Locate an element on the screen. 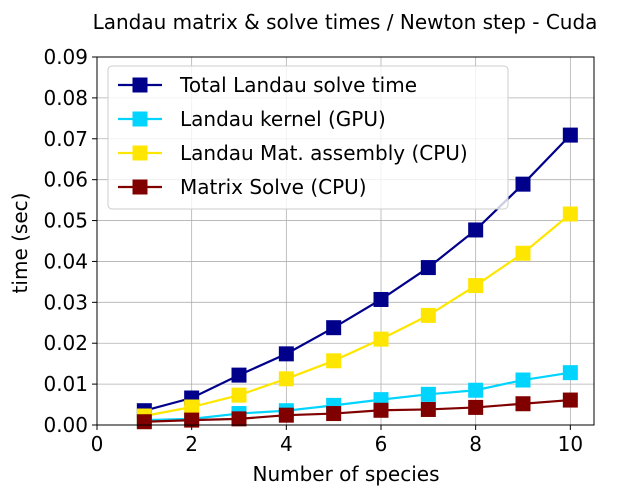  y-tick-label: 0.02 is located at coordinates (65, 343).